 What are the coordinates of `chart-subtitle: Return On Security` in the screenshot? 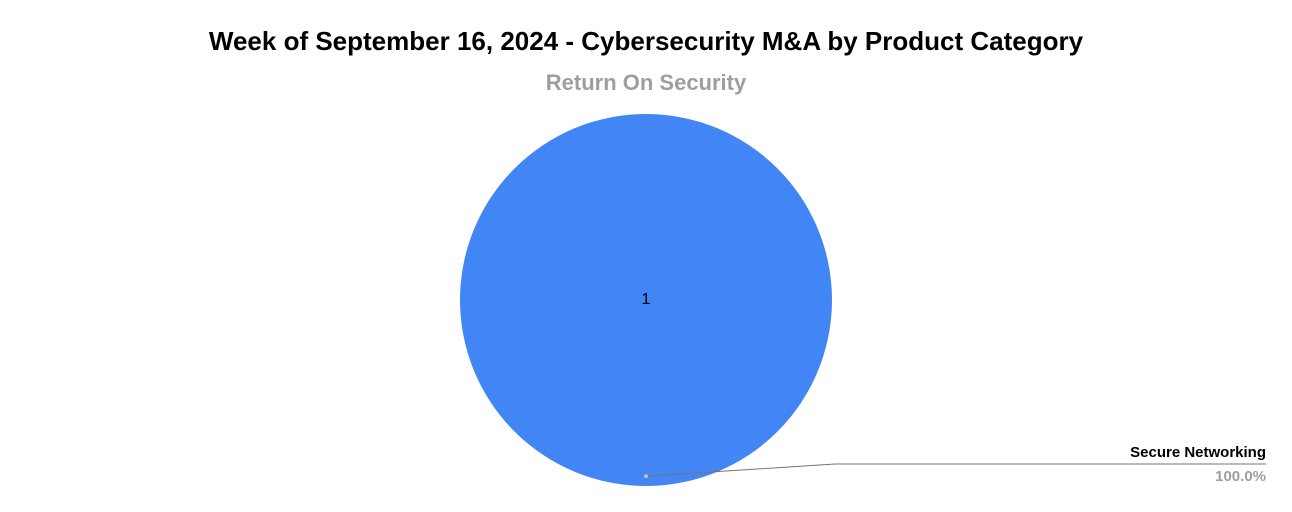 It's located at (646, 82).